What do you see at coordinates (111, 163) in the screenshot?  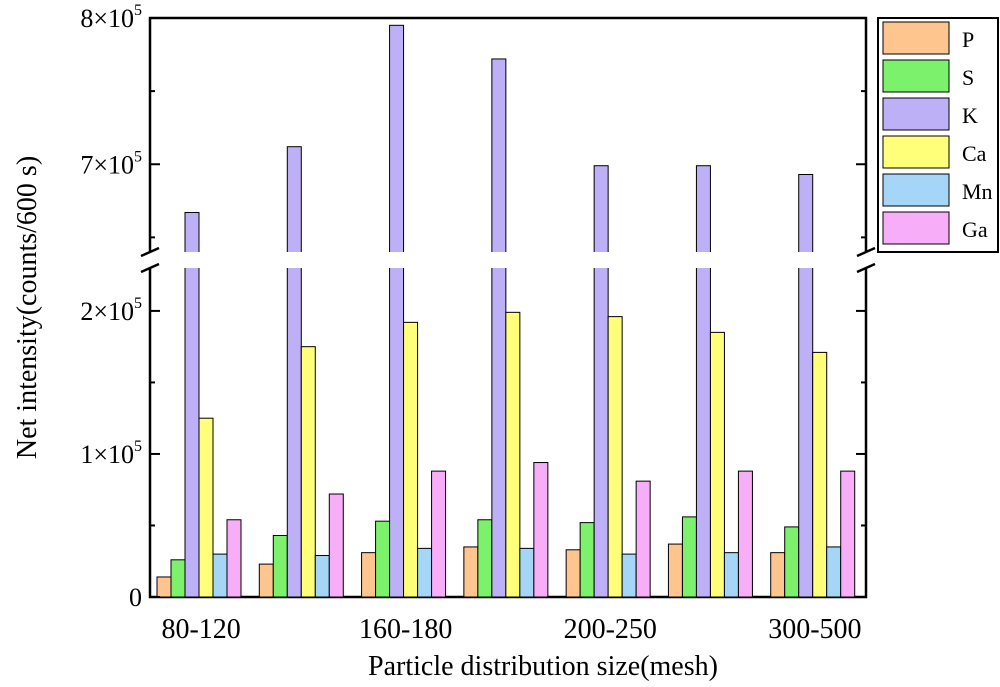 I see `y-tick-label-700000: 7×10⁵` at bounding box center [111, 163].